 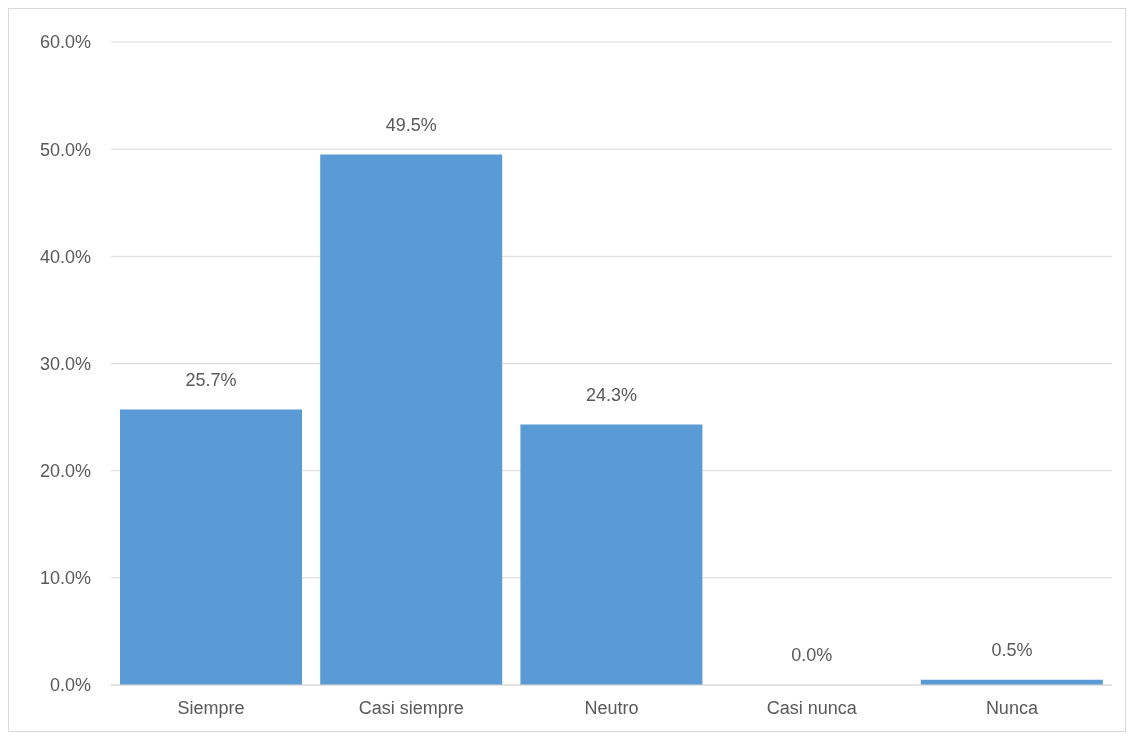 What do you see at coordinates (65, 578) in the screenshot?
I see `y-tick-label: 10.0%` at bounding box center [65, 578].